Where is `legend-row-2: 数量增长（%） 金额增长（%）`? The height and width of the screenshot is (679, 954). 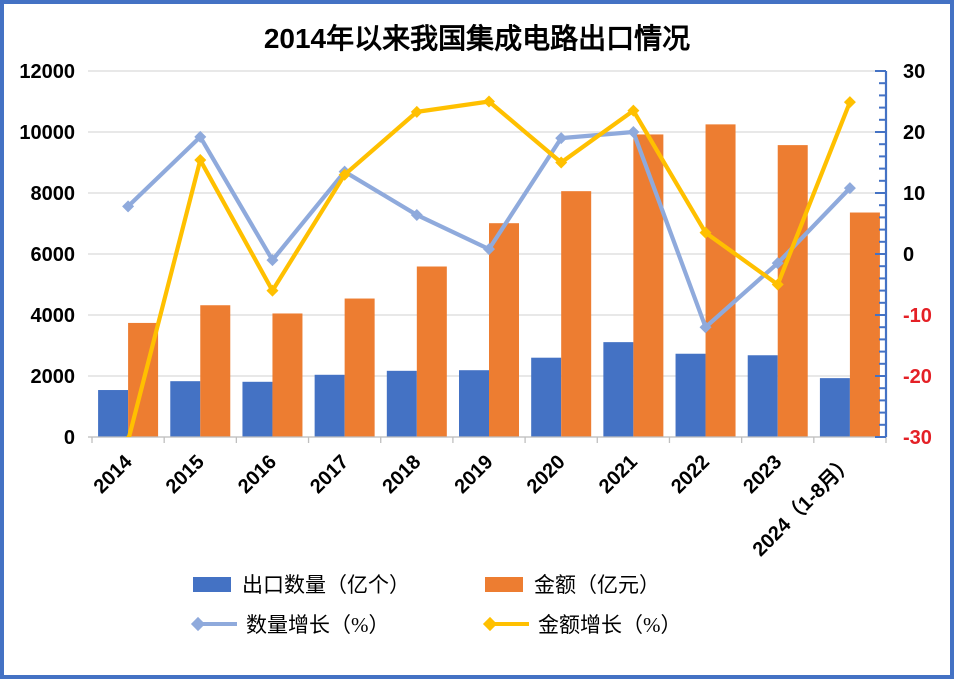 legend-row-2: 数量增长（%） 金额增长（%） is located at coordinates (491, 624).